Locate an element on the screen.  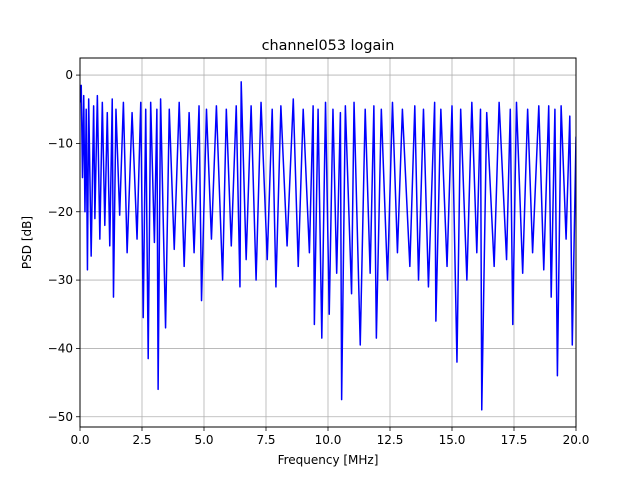
x-tick-label: 5.0 is located at coordinates (203, 440).